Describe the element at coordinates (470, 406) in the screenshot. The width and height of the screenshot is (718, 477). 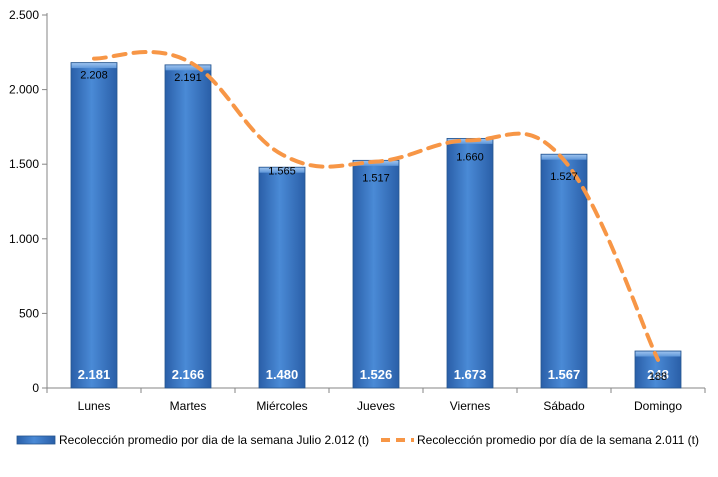
I see `x-tick-label: Viernes` at that location.